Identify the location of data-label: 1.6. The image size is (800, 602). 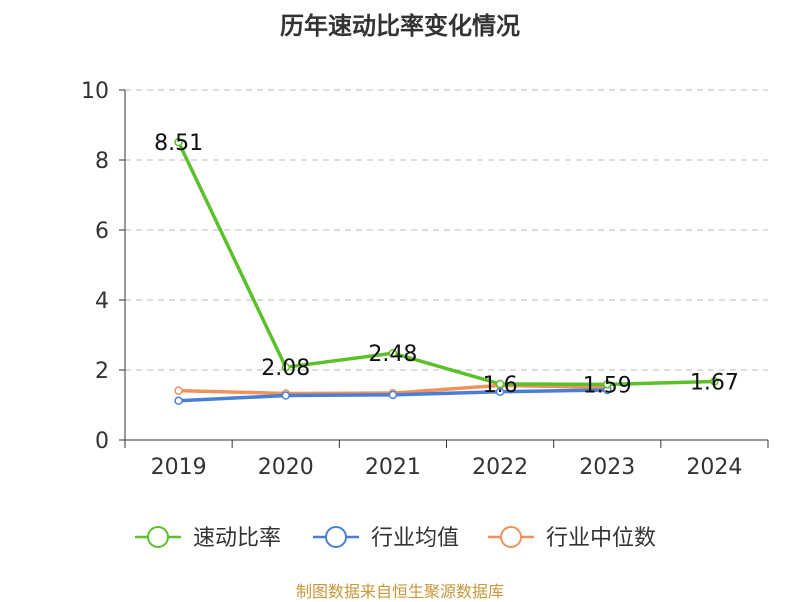
(500, 385).